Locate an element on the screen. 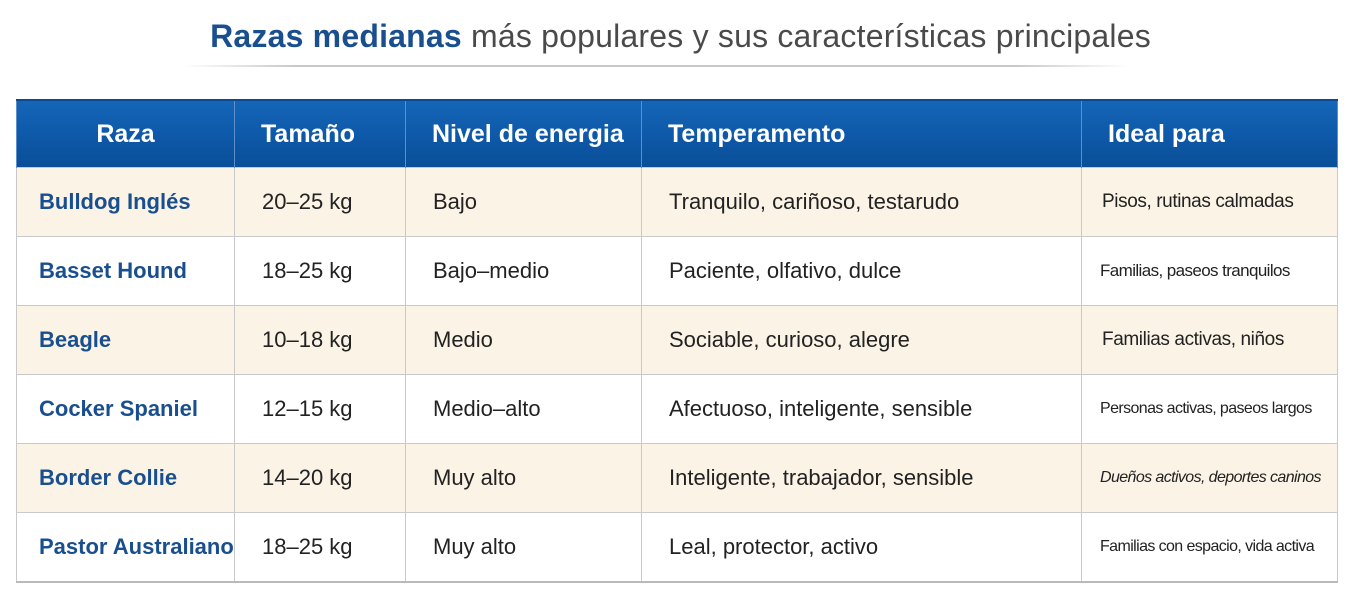 This screenshot has height=596, width=1361. cell-energy: Bajo–medio is located at coordinates (523, 271).